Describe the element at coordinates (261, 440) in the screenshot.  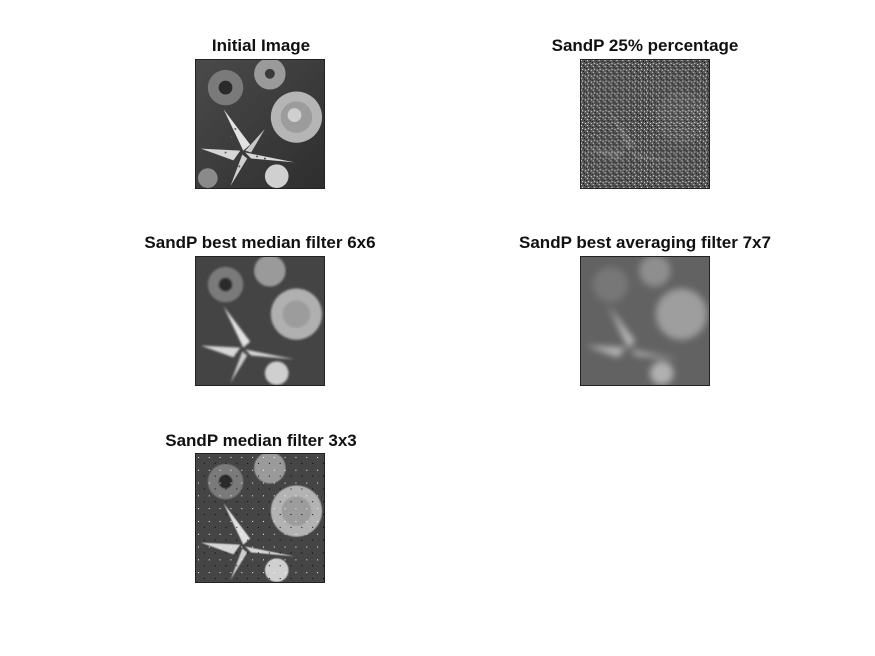
I see `panel-title: SandP median filter 3x3` at that location.